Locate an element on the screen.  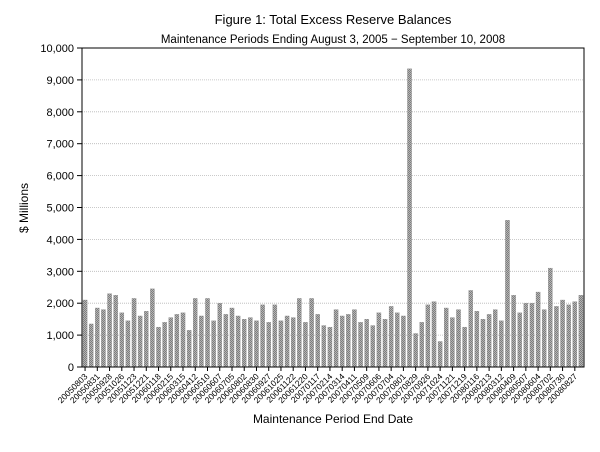
x-axis-label: Maintenance Period End Date is located at coordinates (333, 419).